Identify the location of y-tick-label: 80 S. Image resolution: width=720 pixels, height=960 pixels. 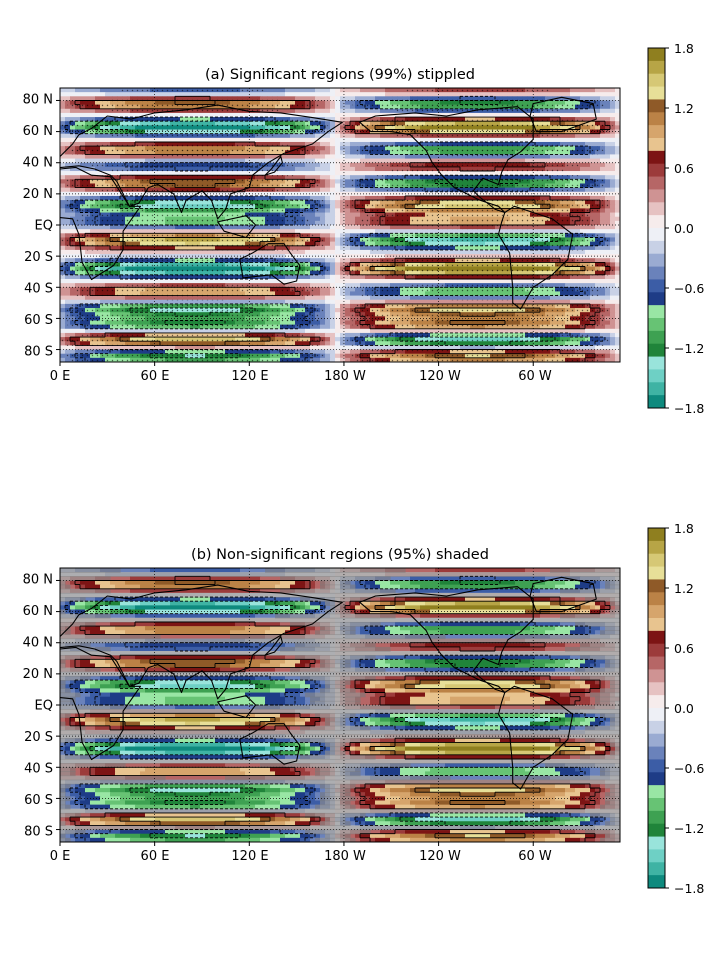
(38, 352).